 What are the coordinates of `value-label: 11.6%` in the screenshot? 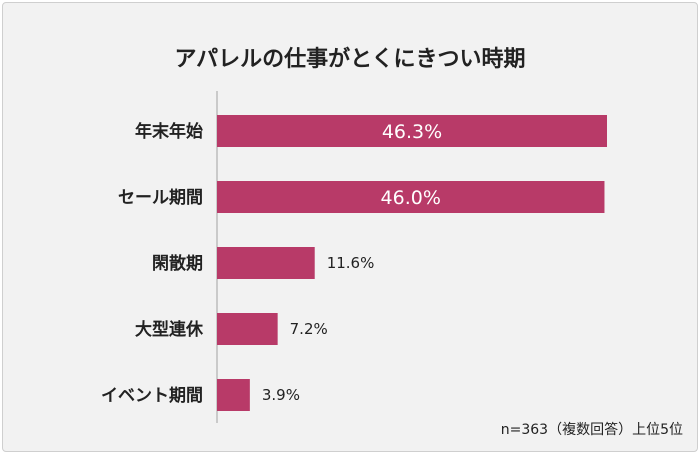 It's located at (351, 263).